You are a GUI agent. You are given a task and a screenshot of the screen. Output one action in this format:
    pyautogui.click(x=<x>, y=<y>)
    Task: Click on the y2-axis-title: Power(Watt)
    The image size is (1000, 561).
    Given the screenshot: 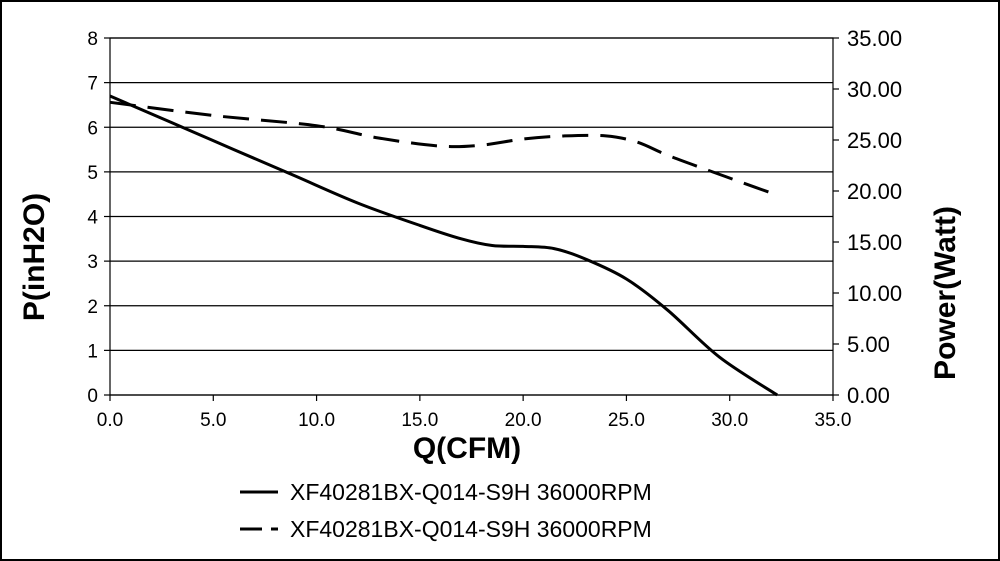 What is the action you would take?
    pyautogui.click(x=945, y=293)
    